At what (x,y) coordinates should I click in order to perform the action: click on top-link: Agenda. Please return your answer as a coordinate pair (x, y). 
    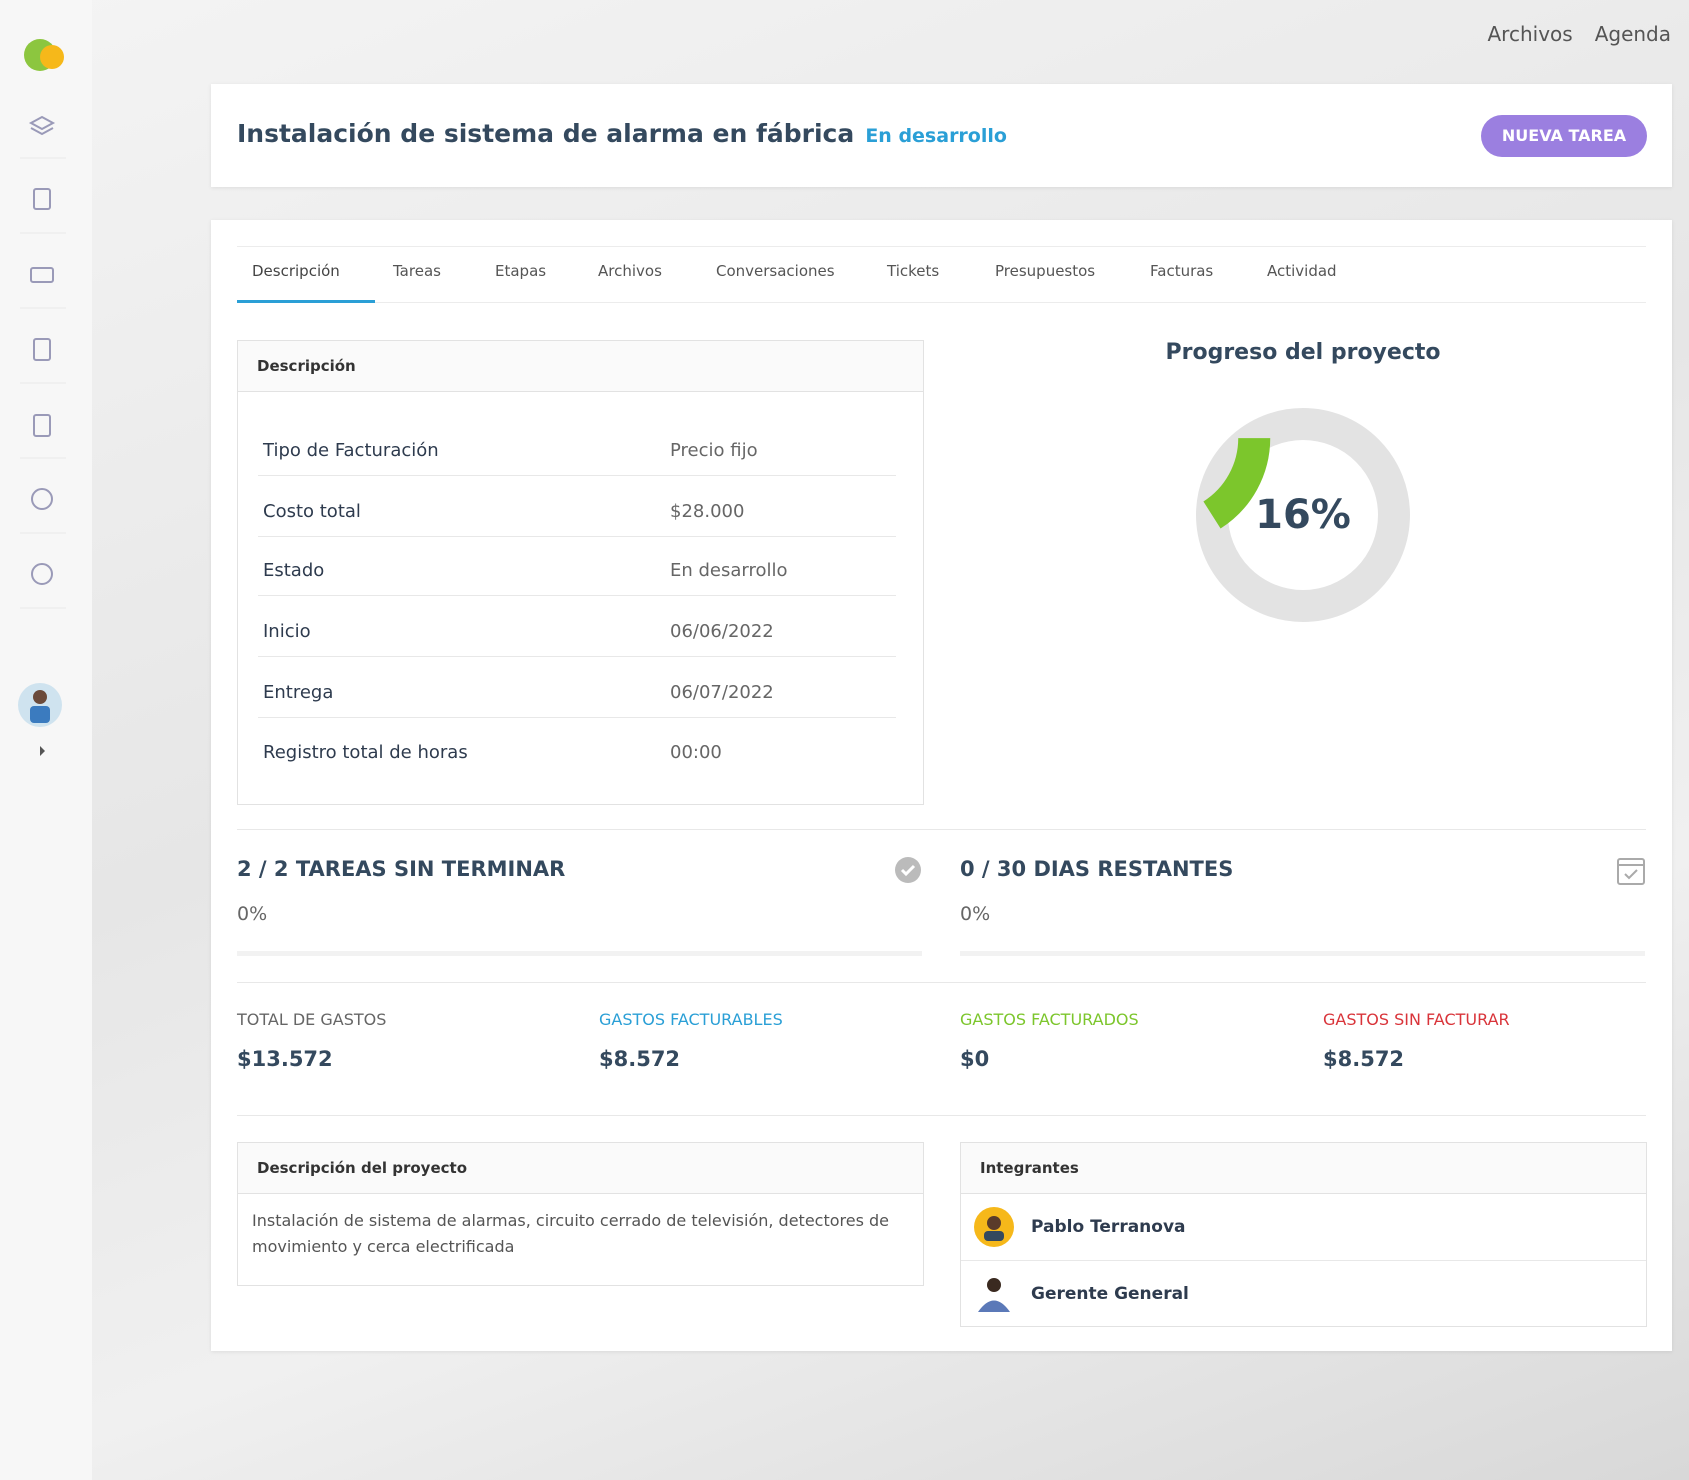
    Looking at the image, I should click on (1632, 34).